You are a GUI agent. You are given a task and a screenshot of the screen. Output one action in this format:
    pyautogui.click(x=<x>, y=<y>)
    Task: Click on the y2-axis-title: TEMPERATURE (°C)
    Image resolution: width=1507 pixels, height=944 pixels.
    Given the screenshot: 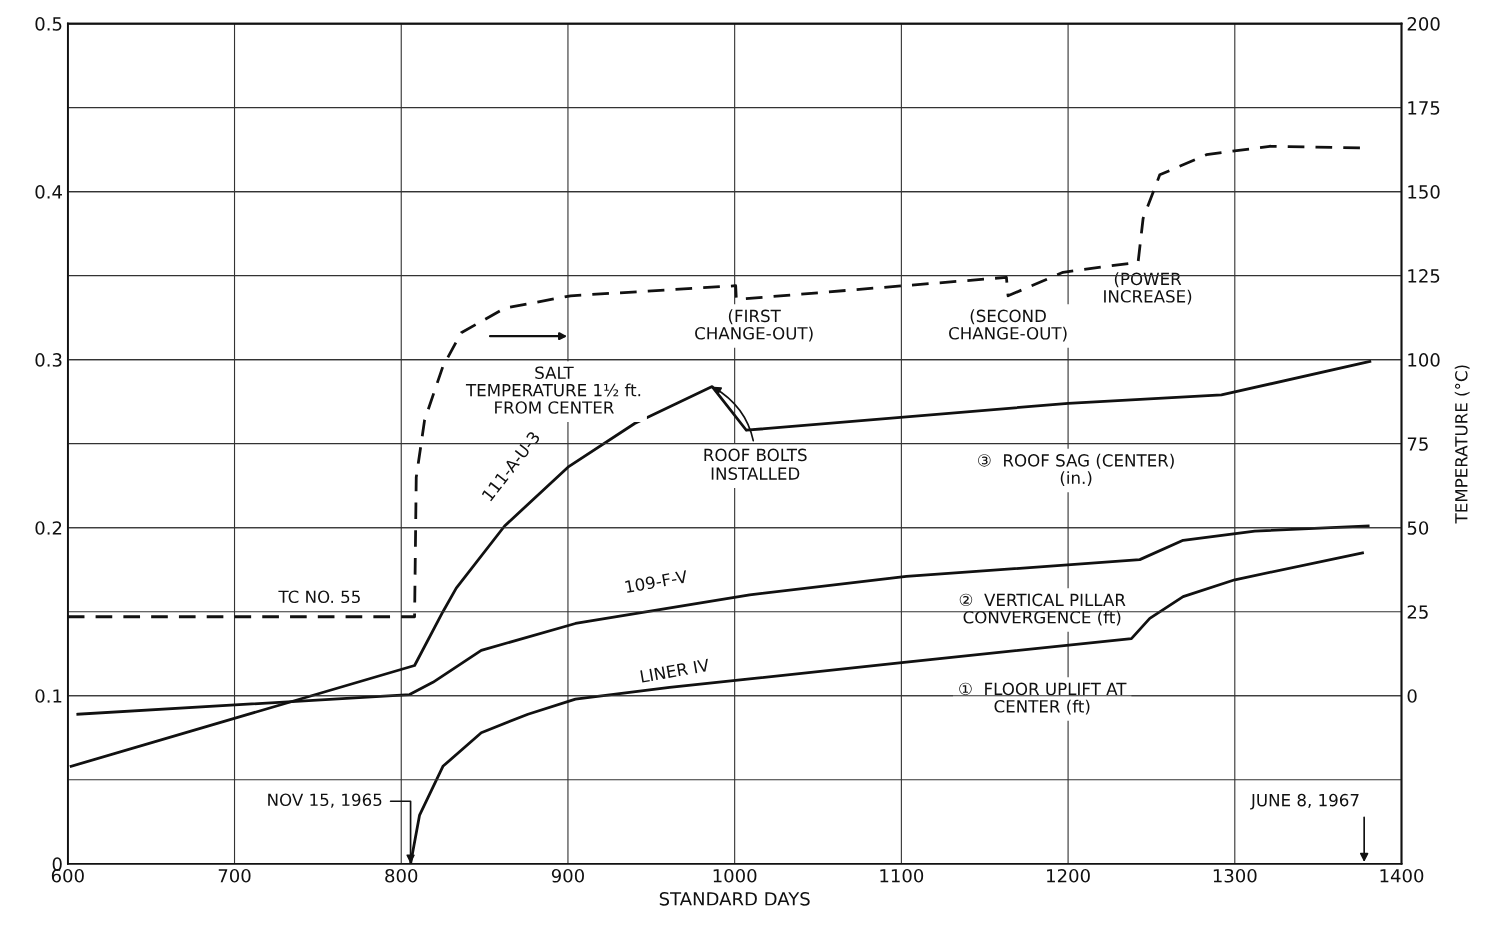 What is the action you would take?
    pyautogui.click(x=1462, y=444)
    